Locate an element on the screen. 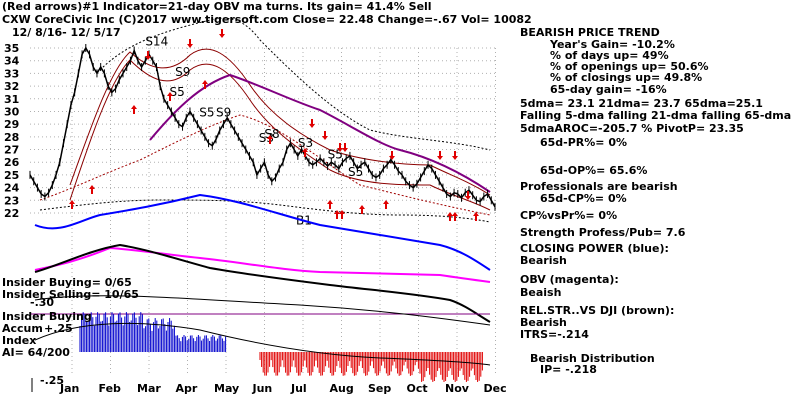 Image resolution: width=800 pixels, height=402 pixels. years-gain: Year's Gain= -10.2% is located at coordinates (612, 44).